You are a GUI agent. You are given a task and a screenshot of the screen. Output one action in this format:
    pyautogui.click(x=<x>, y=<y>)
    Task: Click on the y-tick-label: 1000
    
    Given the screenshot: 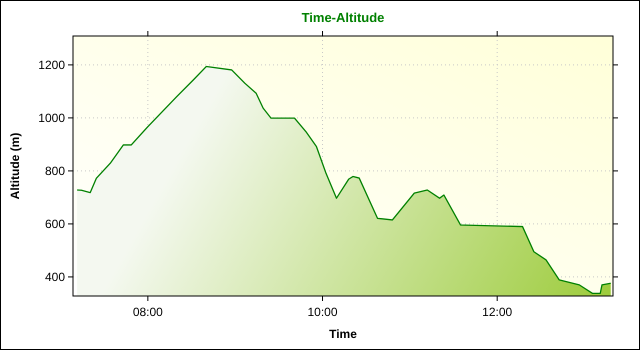 What is the action you would take?
    pyautogui.click(x=52, y=117)
    